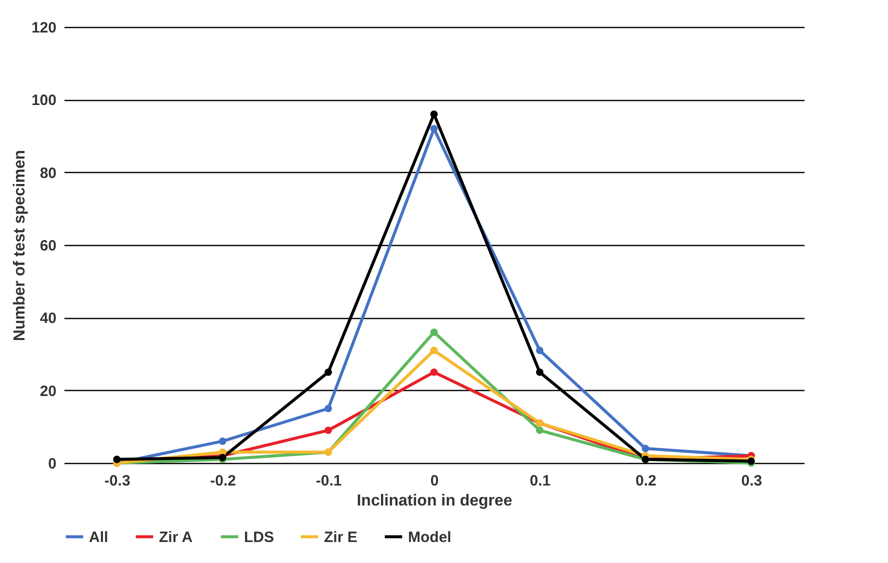 This screenshot has height=563, width=888. I want to click on y-tick-label: 20, so click(48, 391).